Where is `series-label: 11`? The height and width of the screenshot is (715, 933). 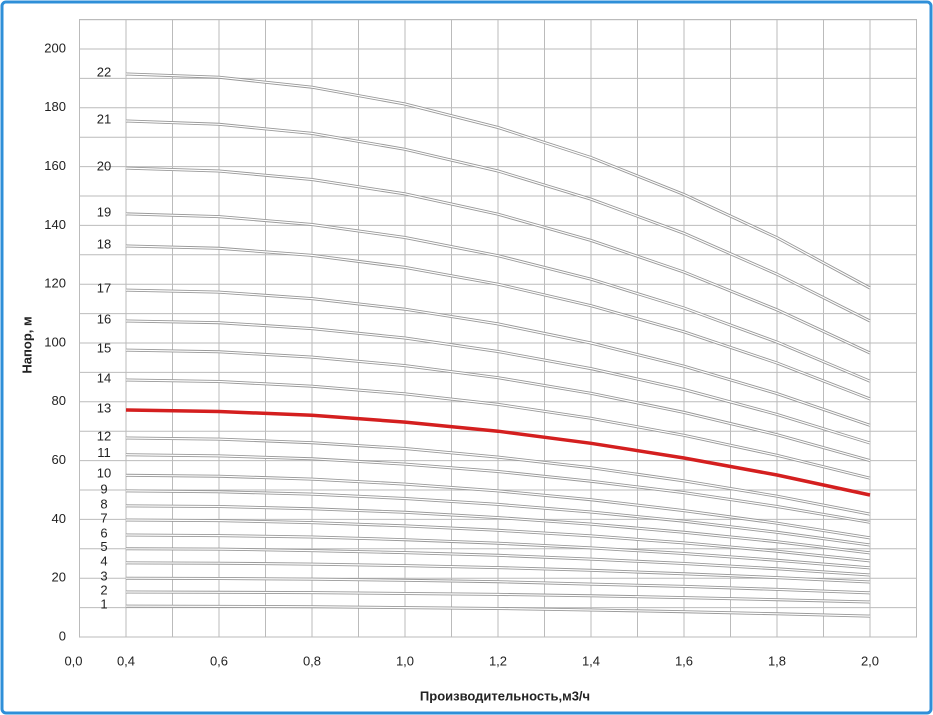
series-label: 11 is located at coordinates (104, 452).